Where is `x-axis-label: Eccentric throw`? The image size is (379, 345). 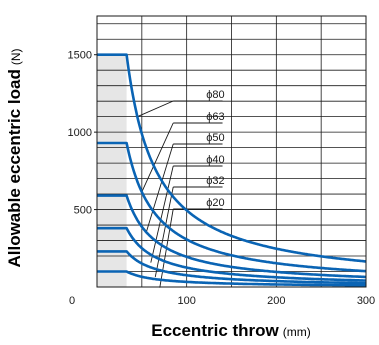 x-axis-label: Eccentric throw is located at coordinates (215, 330).